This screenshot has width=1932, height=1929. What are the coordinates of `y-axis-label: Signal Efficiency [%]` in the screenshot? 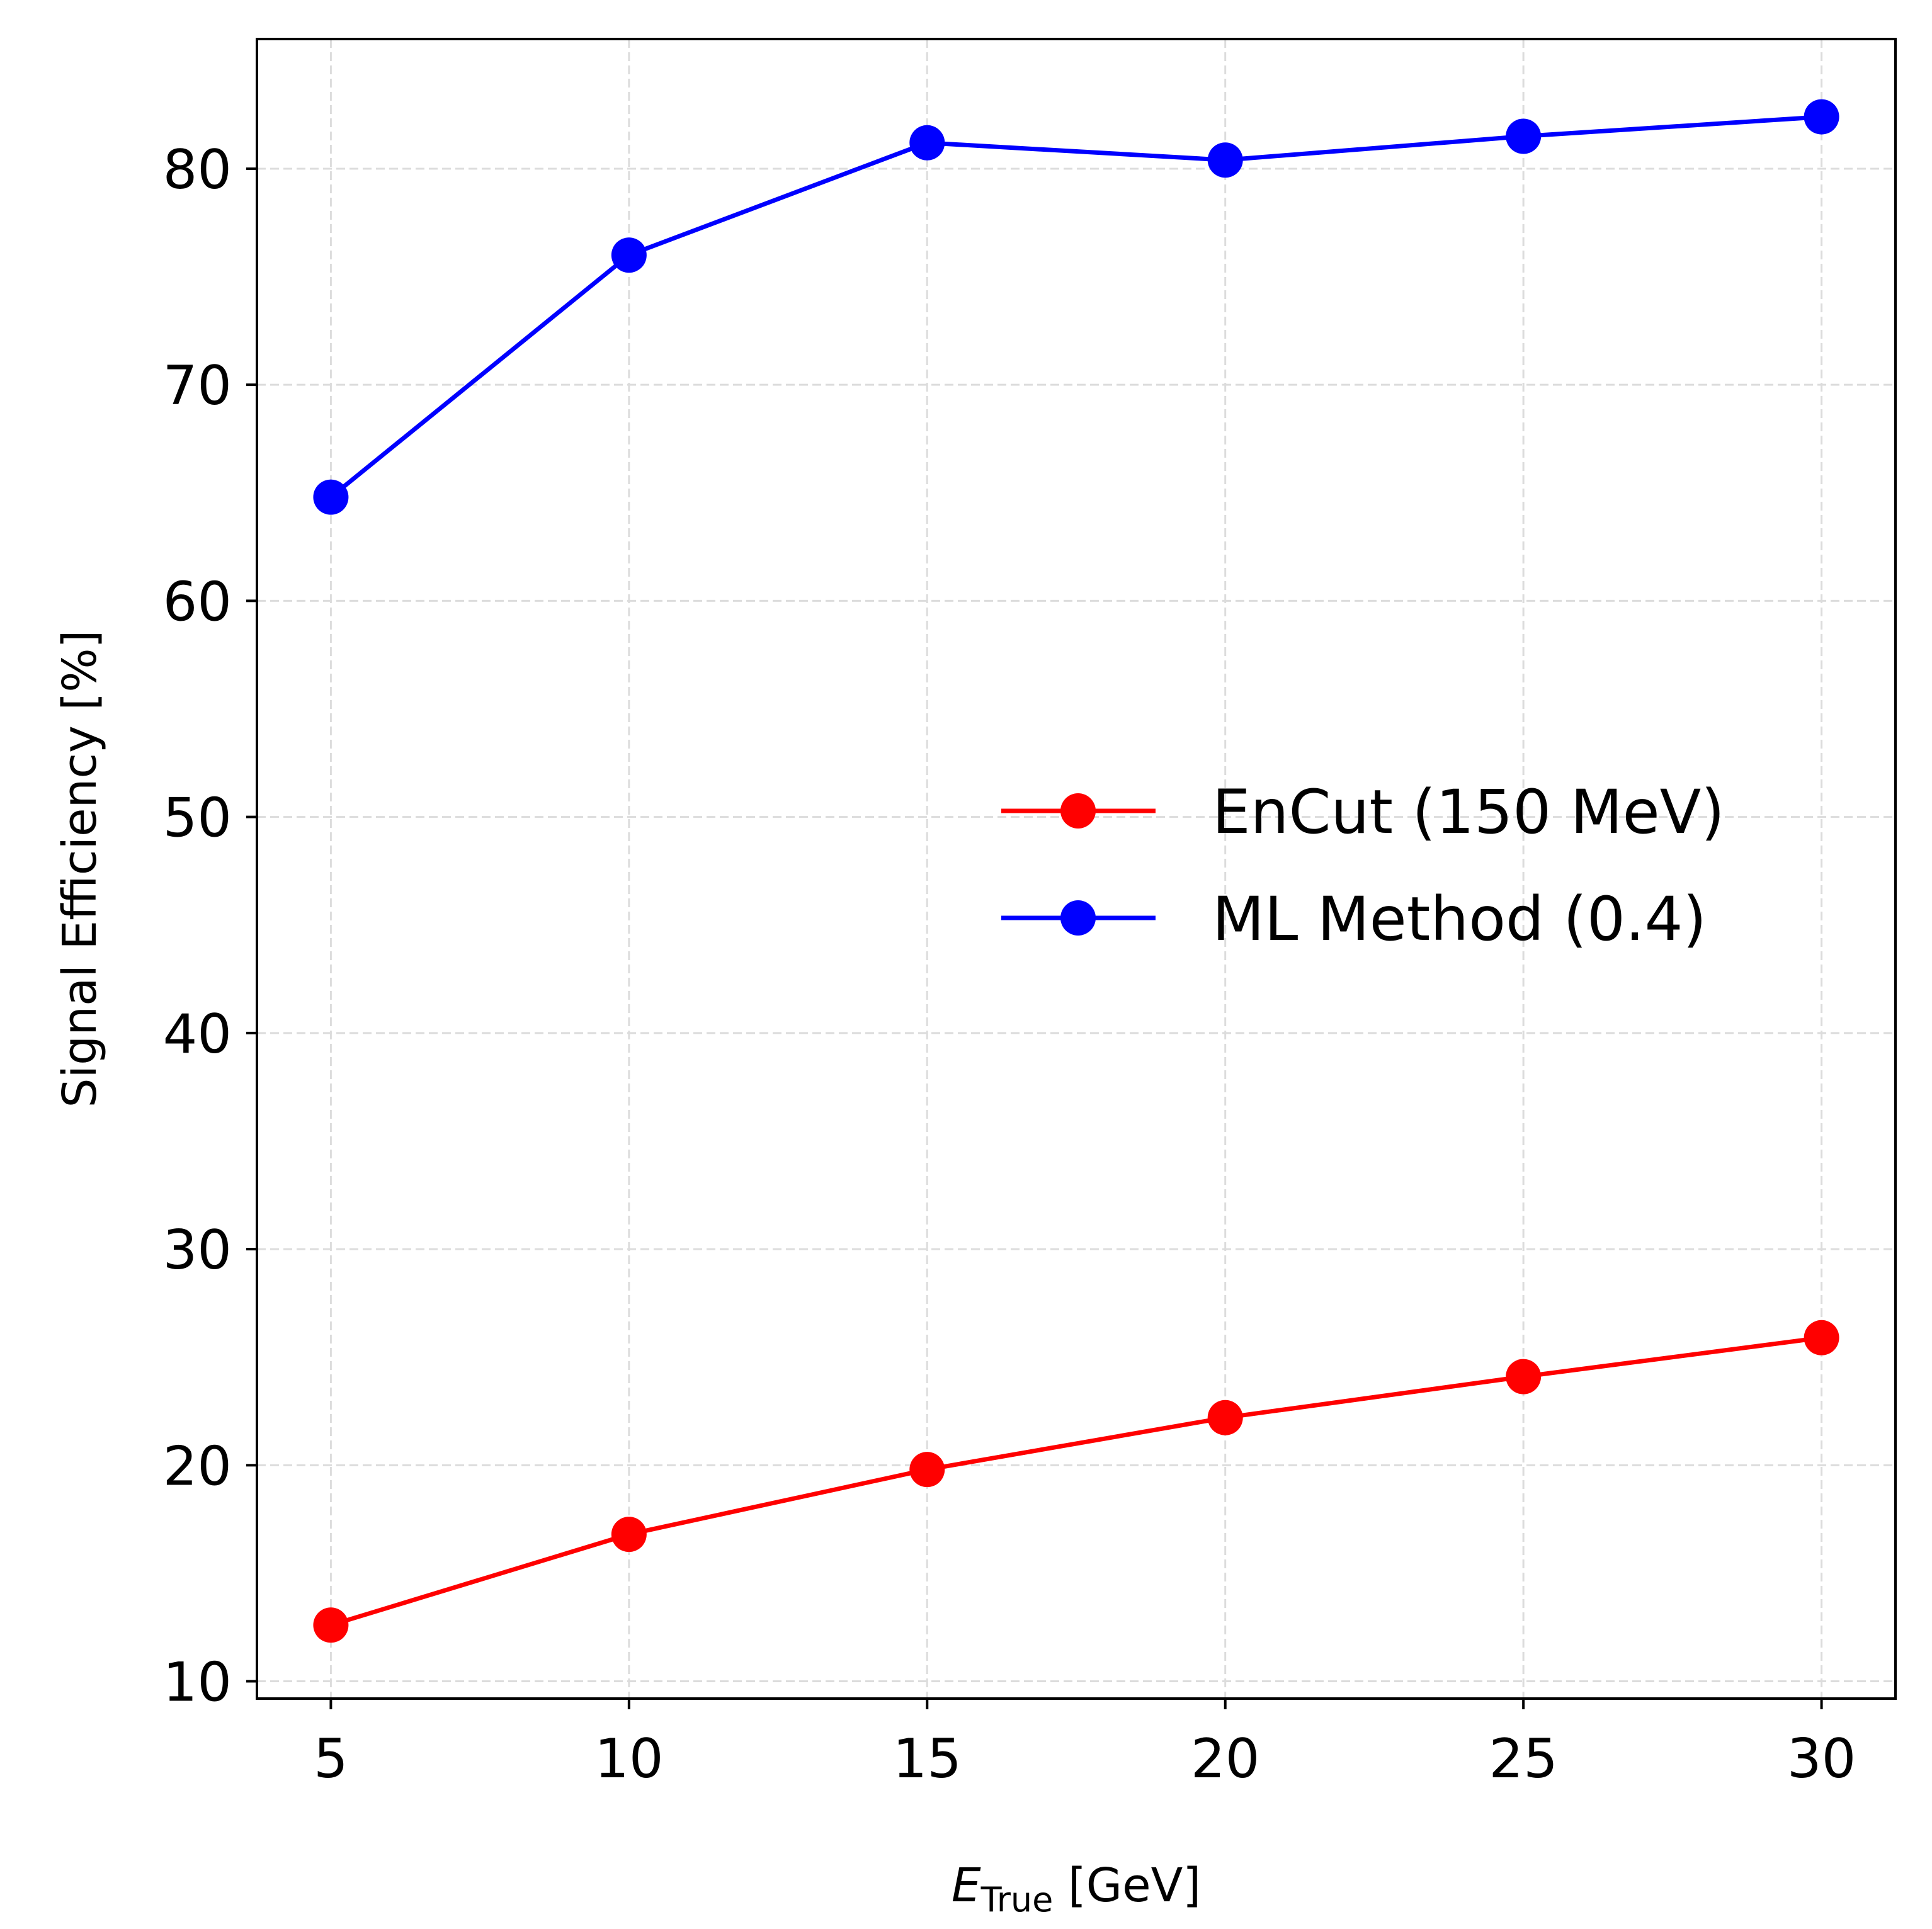 It's located at (80, 869).